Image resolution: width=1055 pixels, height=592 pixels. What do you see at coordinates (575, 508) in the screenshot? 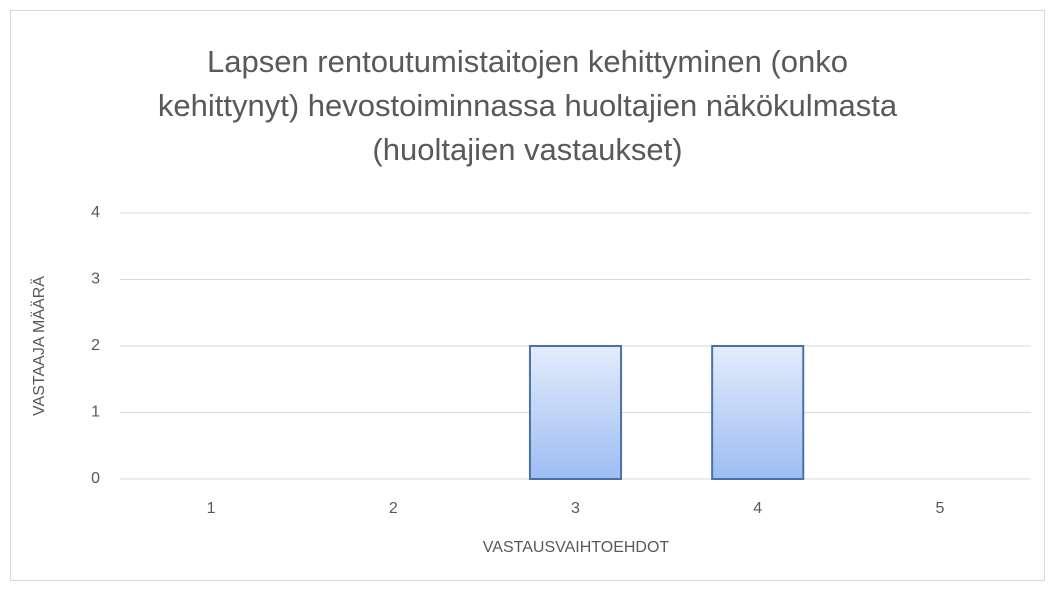
I see `x-tick-label: 3` at bounding box center [575, 508].